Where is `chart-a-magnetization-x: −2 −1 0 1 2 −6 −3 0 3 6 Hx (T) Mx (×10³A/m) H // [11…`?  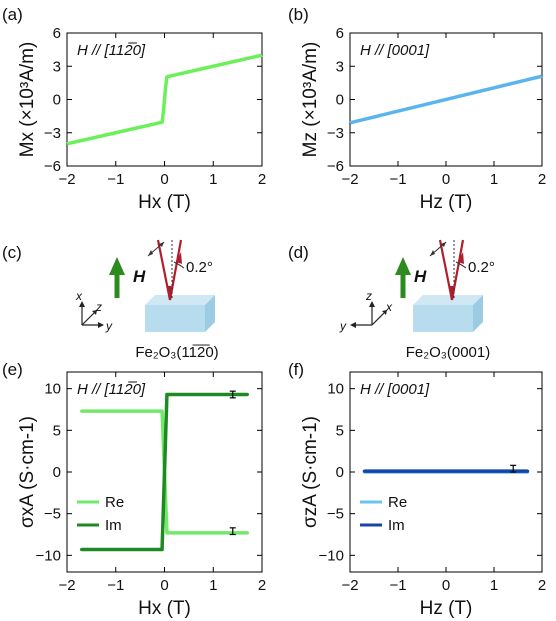
chart-a-magnetization-x: −2 −1 0 1 2 −6 −3 0 3 6 Hx (T) Mx (×10³A/m) H // [11… is located at coordinates (141, 119).